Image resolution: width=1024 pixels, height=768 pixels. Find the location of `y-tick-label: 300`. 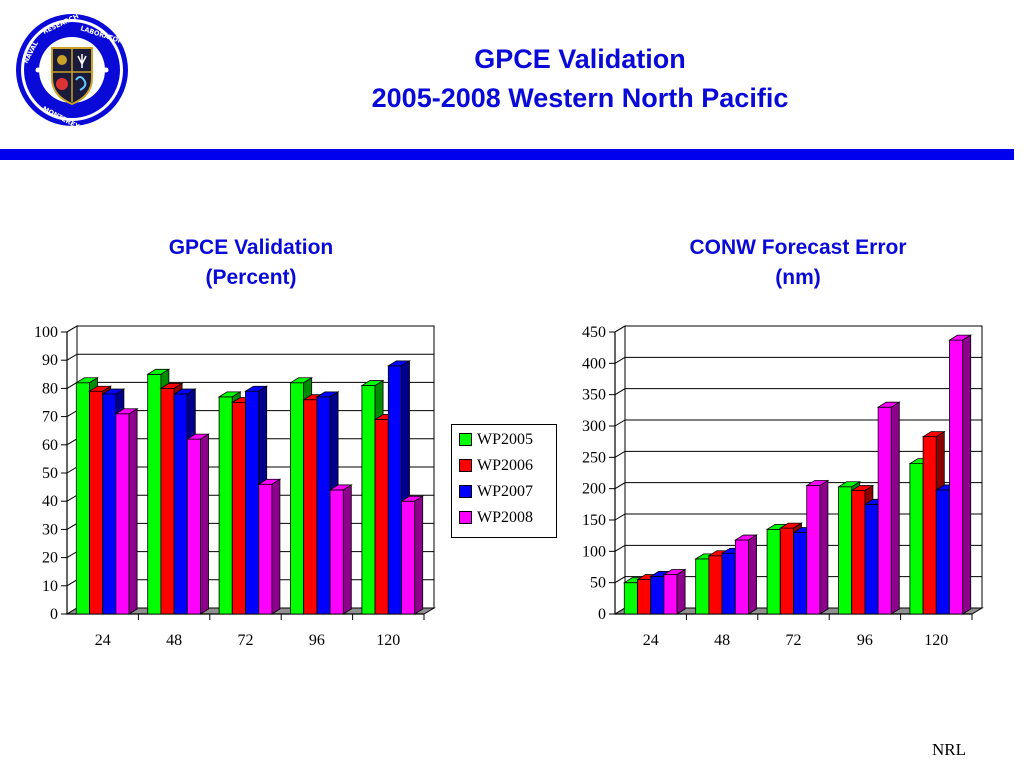

y-tick-label: 300 is located at coordinates (594, 426).